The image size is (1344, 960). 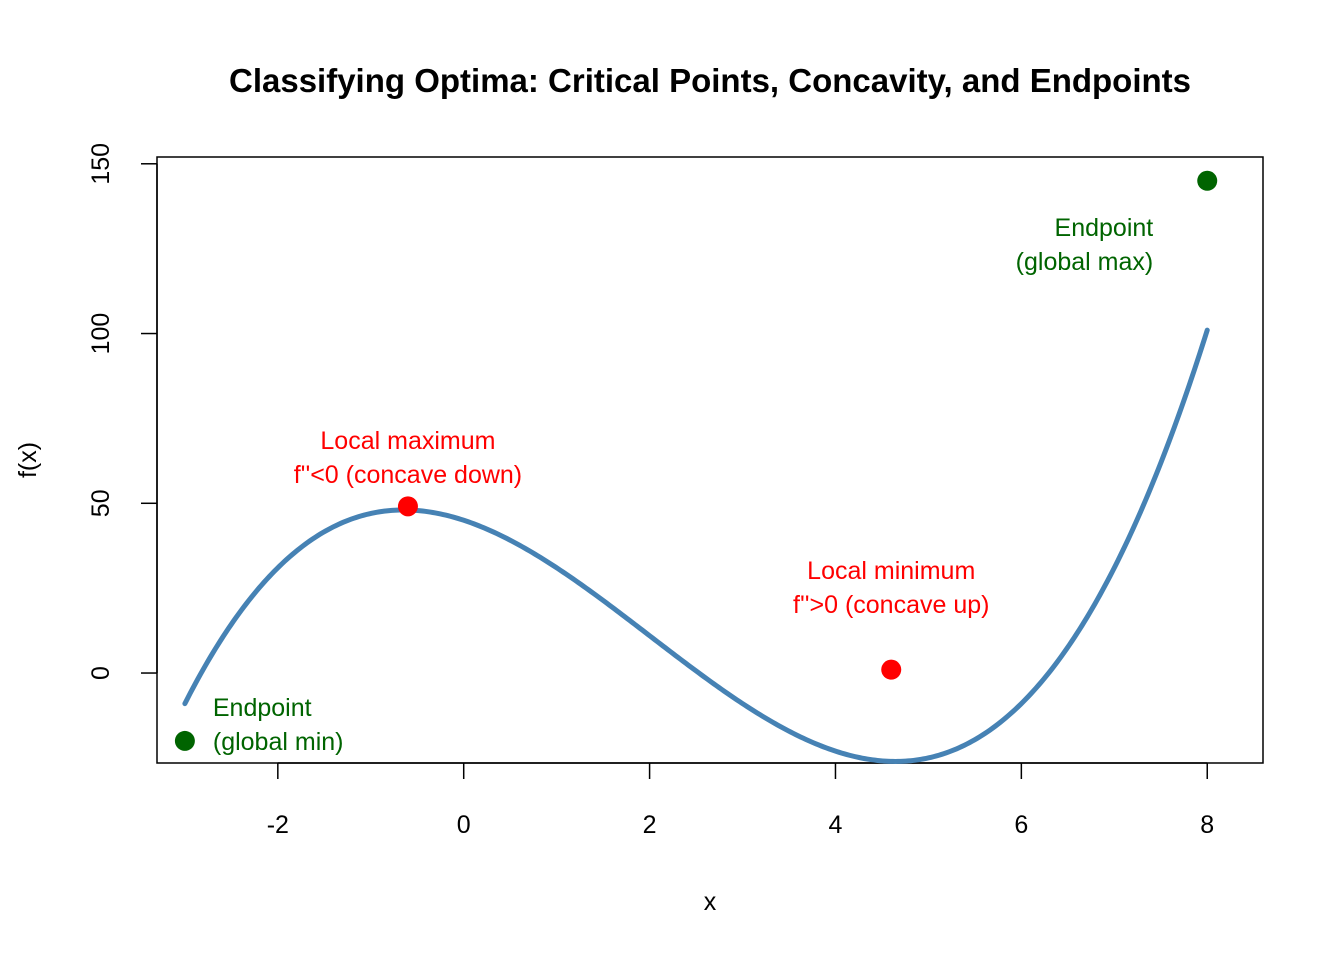 What do you see at coordinates (740, 800) in the screenshot?
I see `x-axis: -2 0 2 4 6 8` at bounding box center [740, 800].